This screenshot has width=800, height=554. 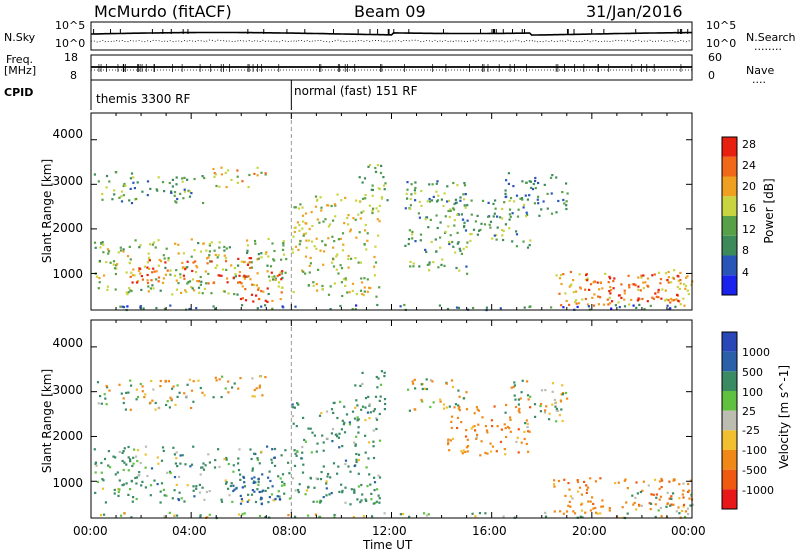 What do you see at coordinates (729, 206) in the screenshot?
I see `power-colorbar-cell` at bounding box center [729, 206].